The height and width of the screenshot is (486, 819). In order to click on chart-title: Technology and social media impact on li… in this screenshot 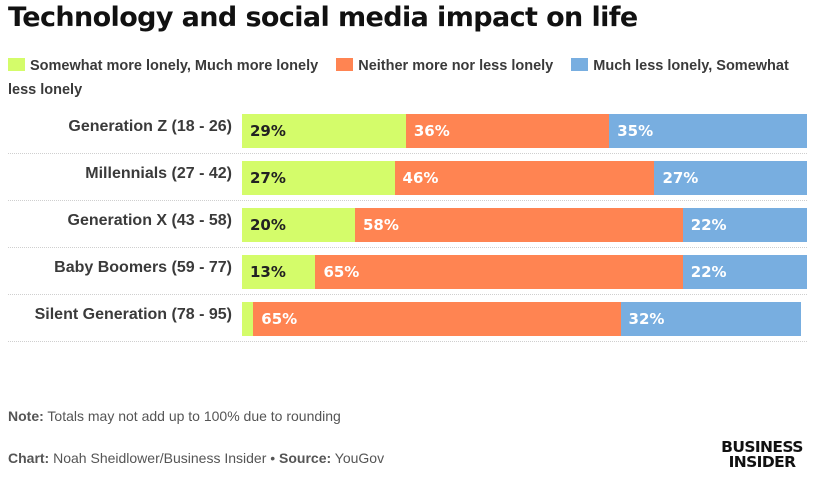, I will do `click(323, 17)`.